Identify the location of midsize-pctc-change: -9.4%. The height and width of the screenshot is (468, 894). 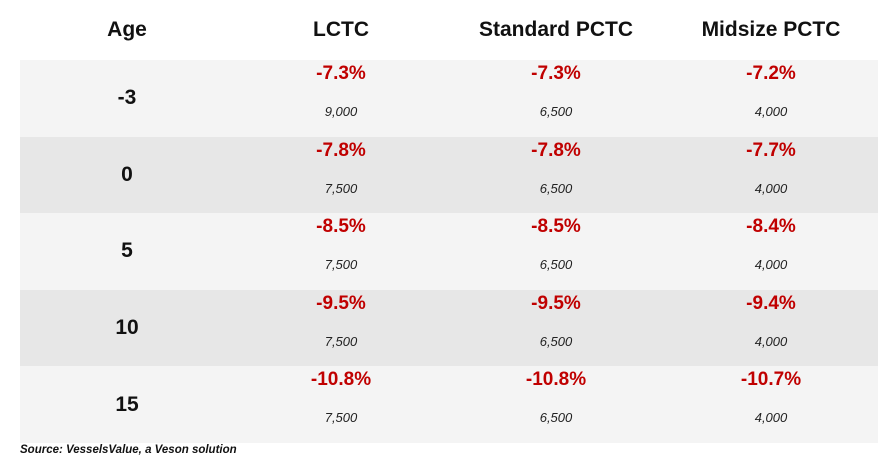
(771, 303).